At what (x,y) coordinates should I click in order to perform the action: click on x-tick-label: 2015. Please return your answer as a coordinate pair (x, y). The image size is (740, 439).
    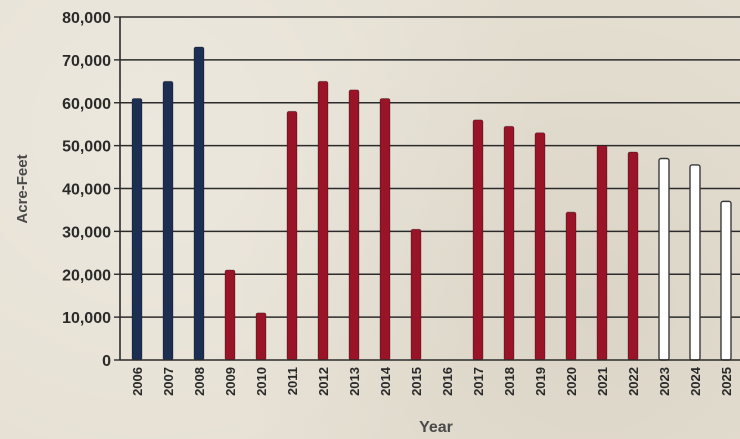
    Looking at the image, I should click on (416, 381).